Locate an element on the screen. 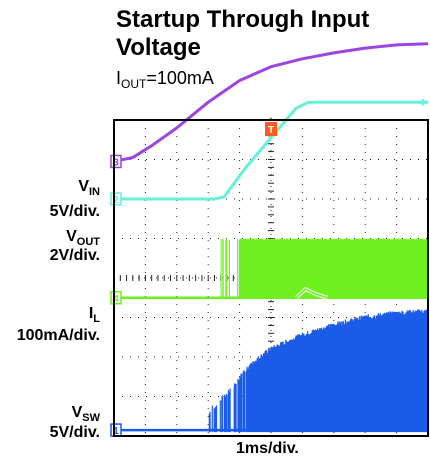 The height and width of the screenshot is (468, 430). vsw-trace-switching is located at coordinates (318, 371).